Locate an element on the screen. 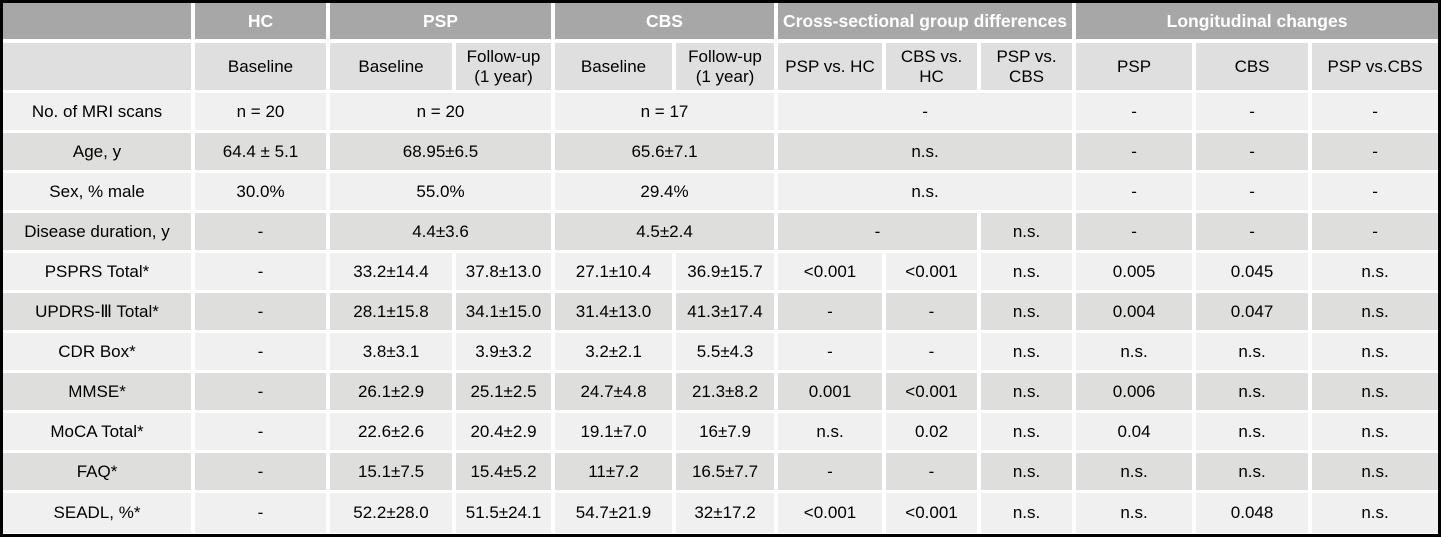 Image resolution: width=1441 pixels, height=537 pixels. group-header-psp: PSP is located at coordinates (442, 23).